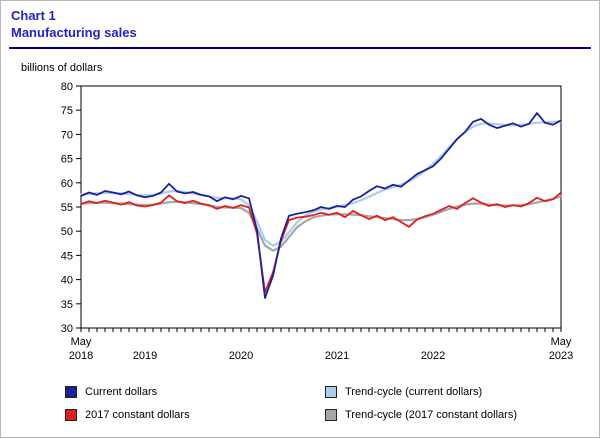  What do you see at coordinates (33, 15) in the screenshot?
I see `chart-number: Chart 1` at bounding box center [33, 15].